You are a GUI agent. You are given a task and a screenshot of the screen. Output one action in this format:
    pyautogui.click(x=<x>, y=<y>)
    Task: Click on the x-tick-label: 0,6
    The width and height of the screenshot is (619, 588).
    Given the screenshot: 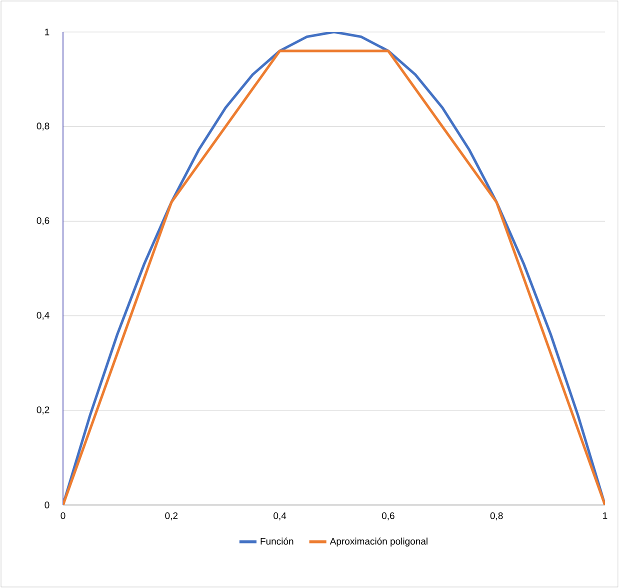 What is the action you would take?
    pyautogui.click(x=388, y=516)
    